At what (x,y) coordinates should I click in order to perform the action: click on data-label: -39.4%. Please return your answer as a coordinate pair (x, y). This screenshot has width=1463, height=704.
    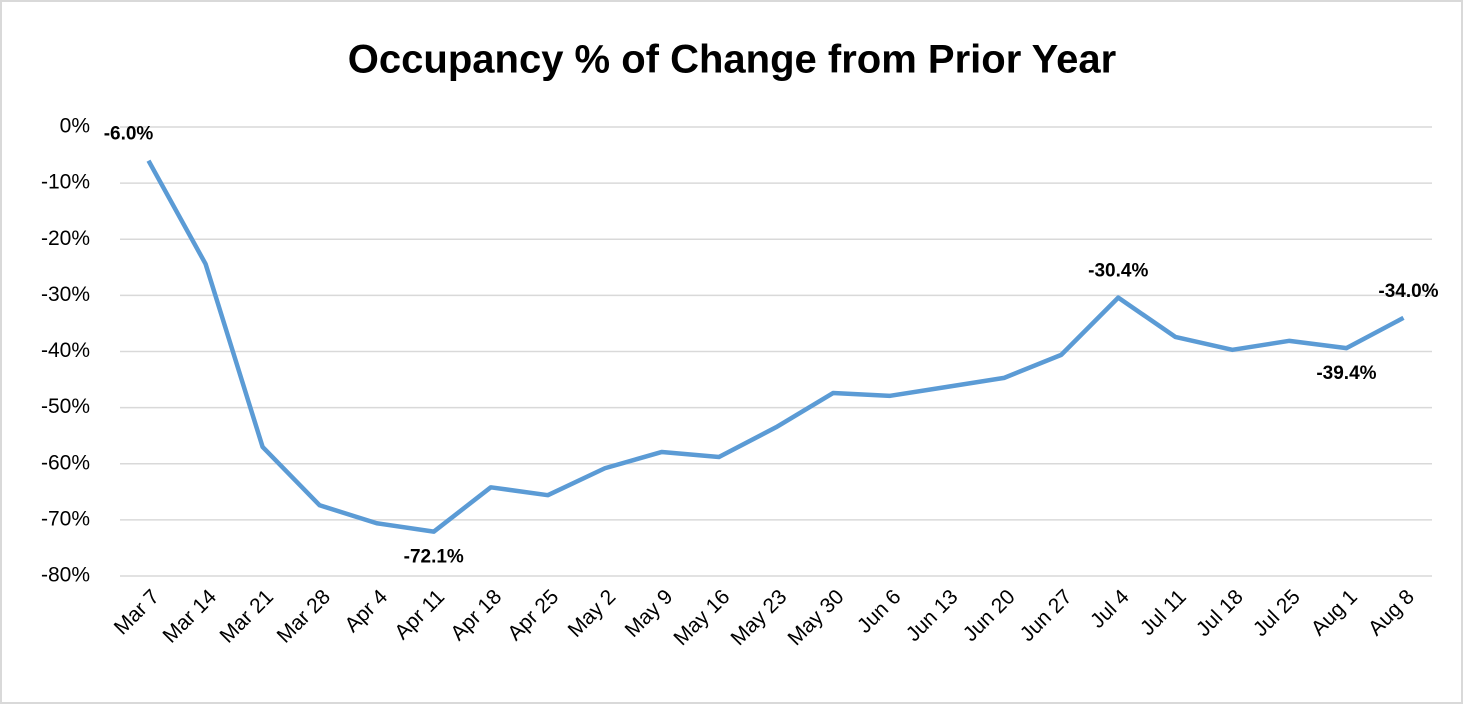
    Looking at the image, I should click on (1346, 373).